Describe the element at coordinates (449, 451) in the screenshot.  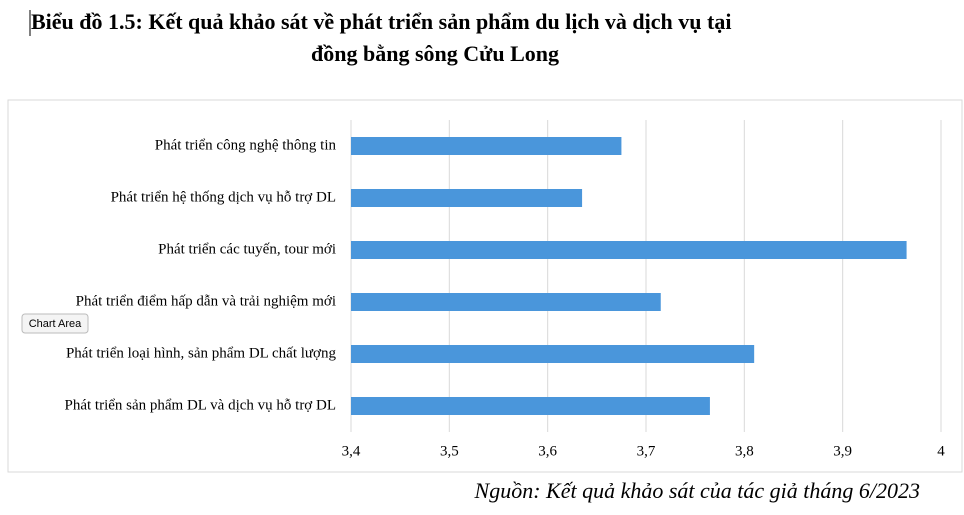
I see `x-tick-label: 3,5` at that location.